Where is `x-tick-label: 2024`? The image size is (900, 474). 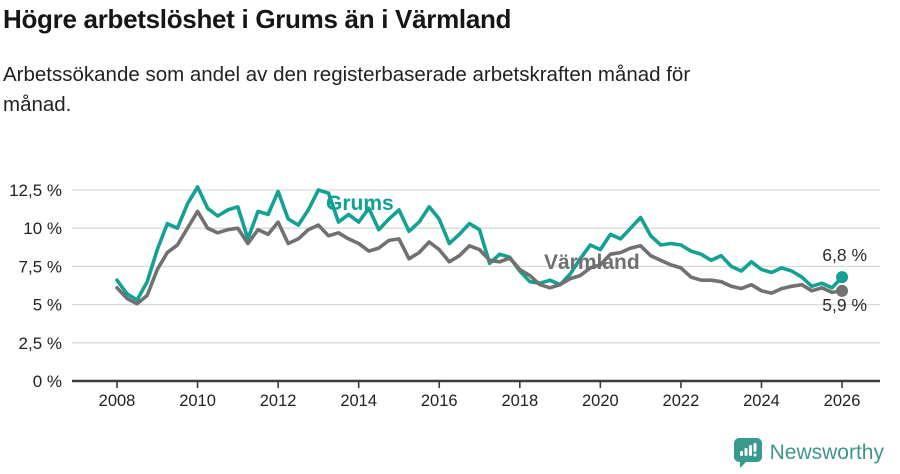 x-tick-label: 2024 is located at coordinates (761, 401).